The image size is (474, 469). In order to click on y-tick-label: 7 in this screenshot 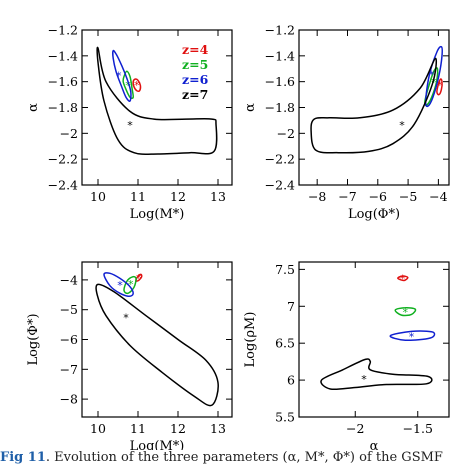, I will do `click(291, 306)`.